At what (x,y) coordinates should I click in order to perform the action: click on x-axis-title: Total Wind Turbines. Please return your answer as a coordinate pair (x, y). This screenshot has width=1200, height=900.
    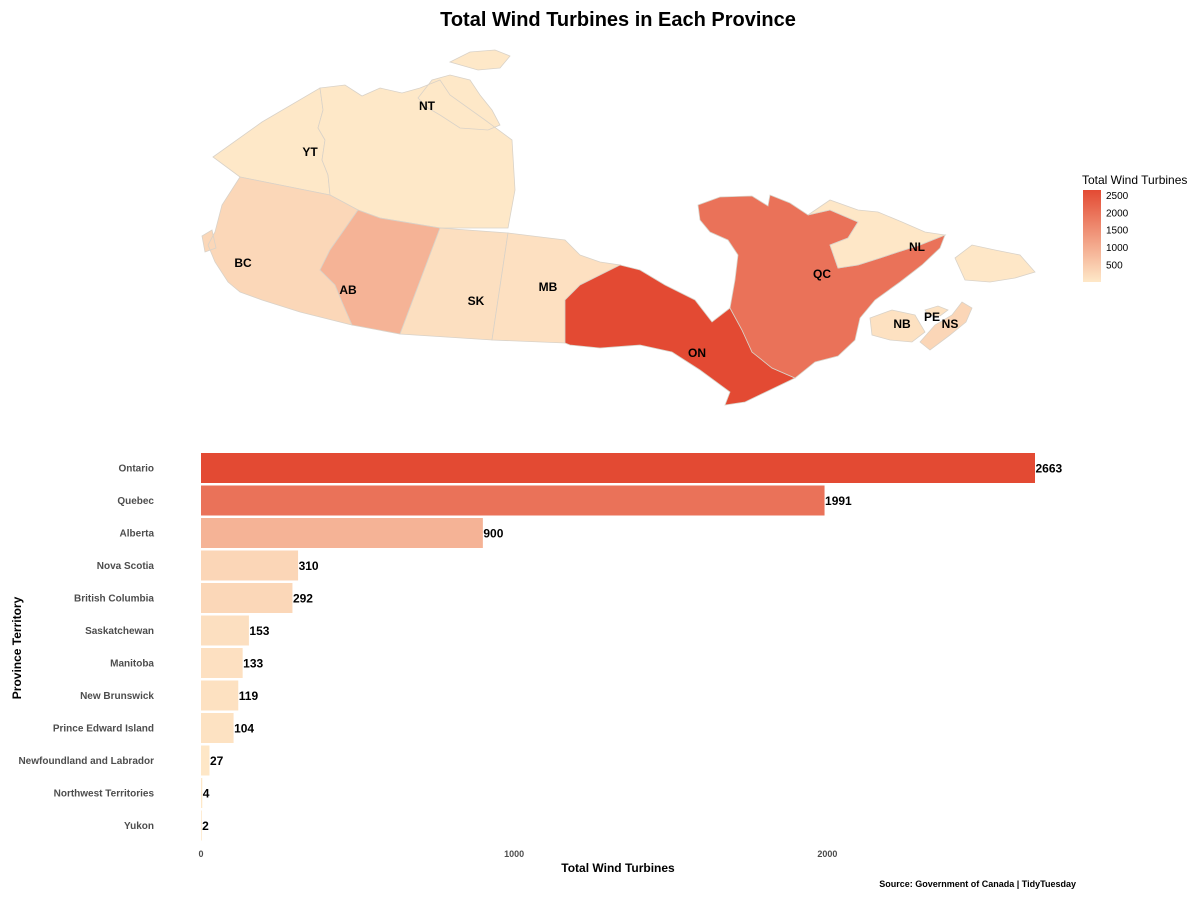
    Looking at the image, I should click on (618, 868).